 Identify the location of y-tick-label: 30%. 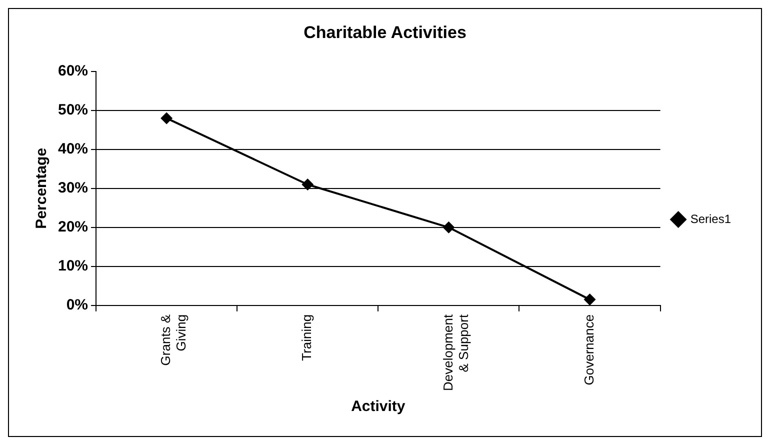
(73, 188).